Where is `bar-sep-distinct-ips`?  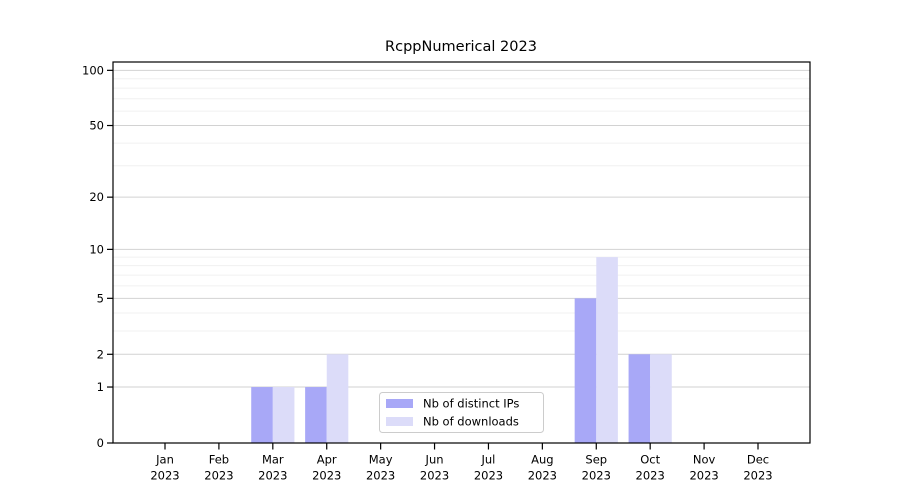
bar-sep-distinct-ips is located at coordinates (585, 370).